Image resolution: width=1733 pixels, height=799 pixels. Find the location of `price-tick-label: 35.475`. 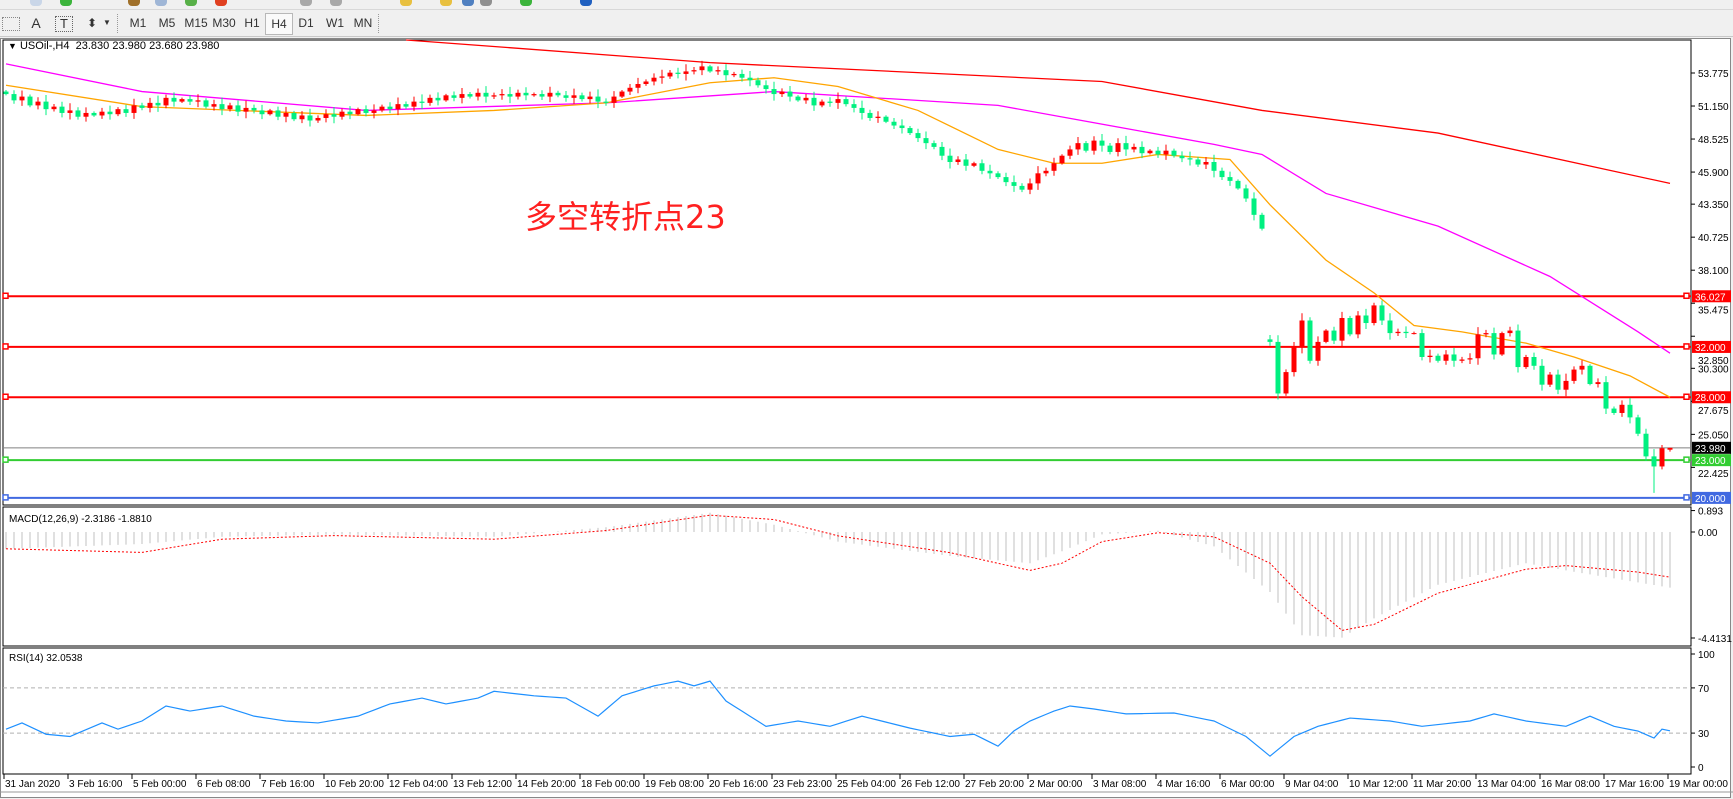

price-tick-label: 35.475 is located at coordinates (1713, 310).